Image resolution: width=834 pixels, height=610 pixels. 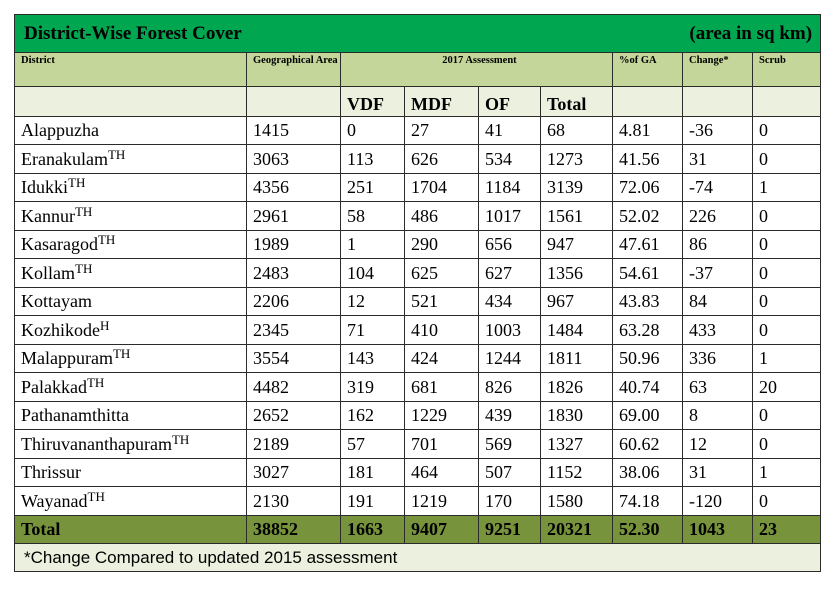 I want to click on mdf-cell: 486, so click(x=441, y=216).